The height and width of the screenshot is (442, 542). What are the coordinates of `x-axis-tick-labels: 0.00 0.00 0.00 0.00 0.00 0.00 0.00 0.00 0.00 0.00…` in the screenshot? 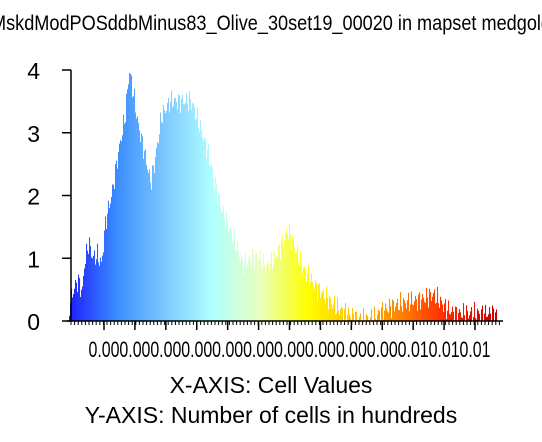 It's located at (290, 341).